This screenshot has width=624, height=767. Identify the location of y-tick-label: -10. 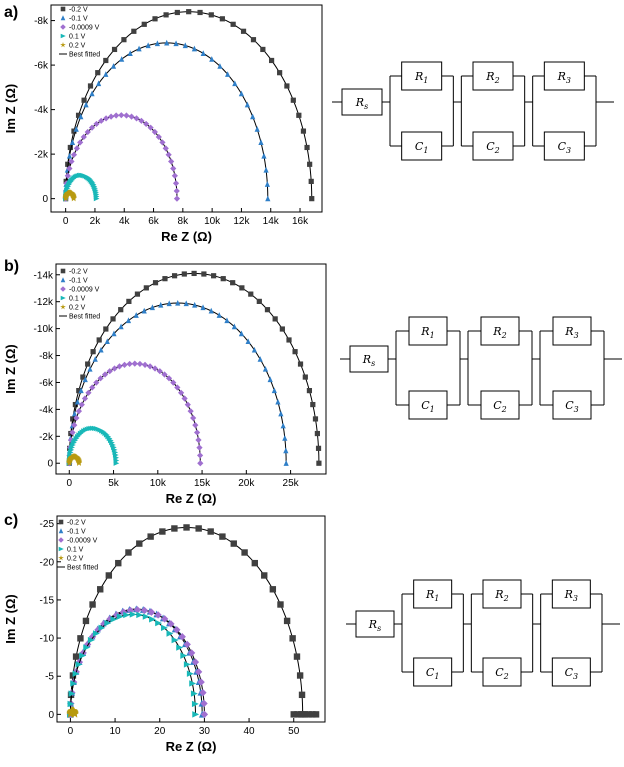
(47, 639).